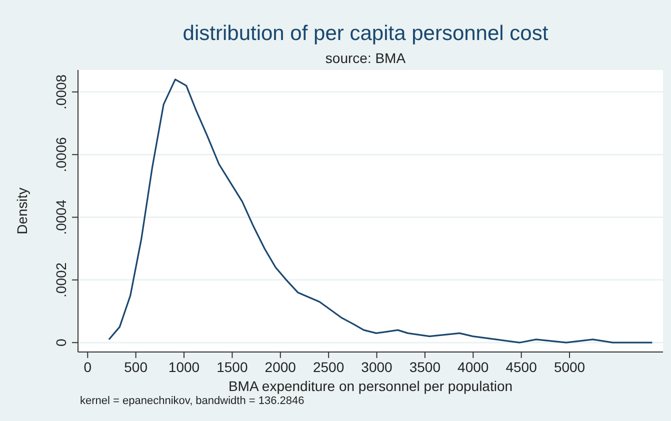  I want to click on y-axis-title: Density, so click(22, 211).